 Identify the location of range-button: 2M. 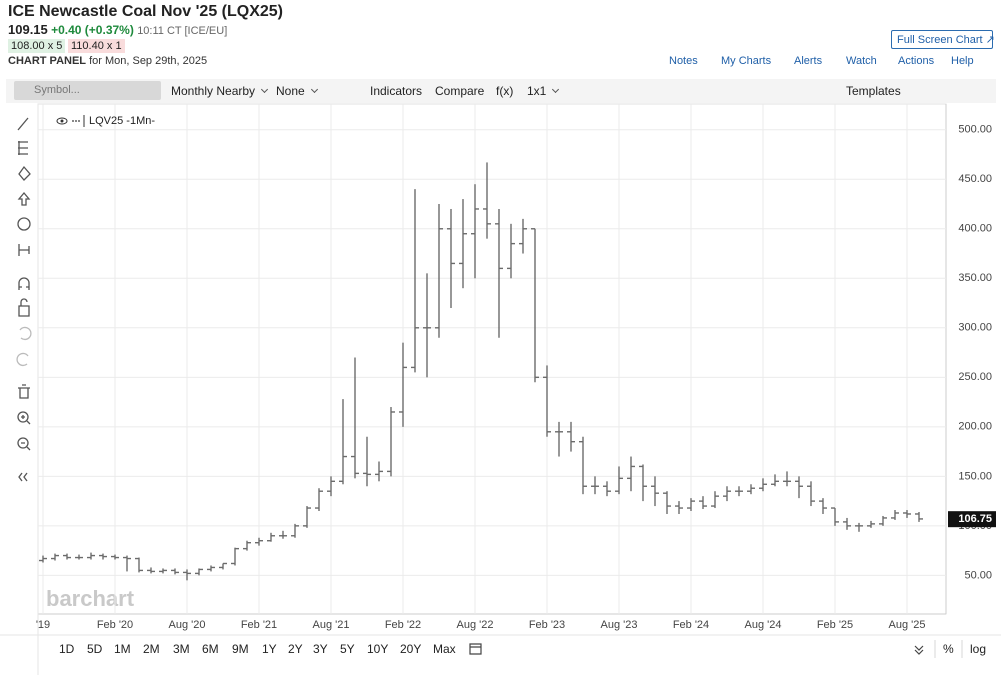
(151, 649).